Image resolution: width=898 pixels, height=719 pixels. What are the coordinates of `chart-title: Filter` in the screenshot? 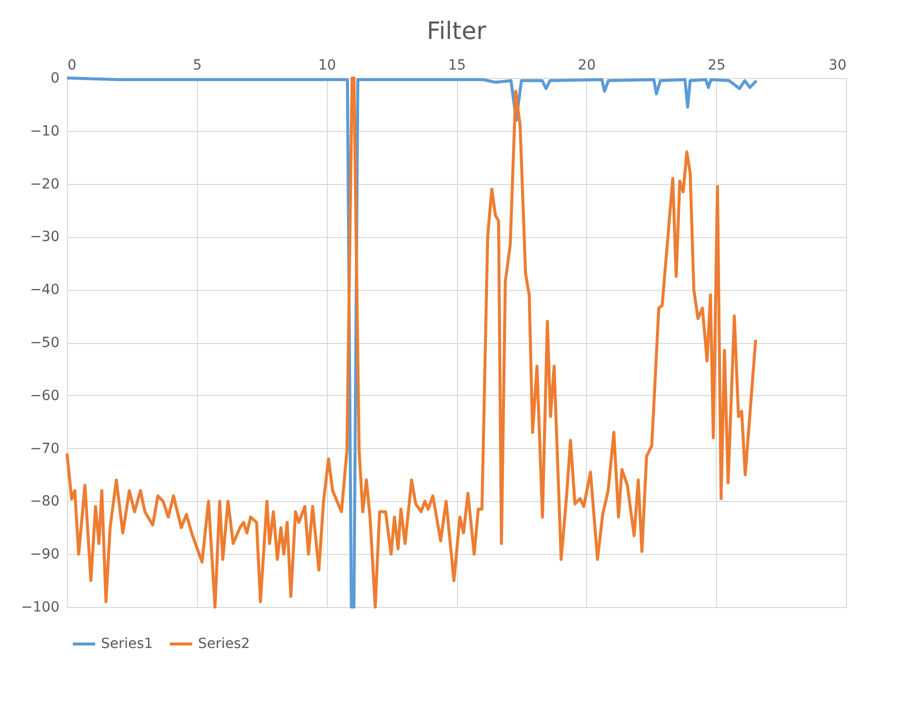 It's located at (456, 31).